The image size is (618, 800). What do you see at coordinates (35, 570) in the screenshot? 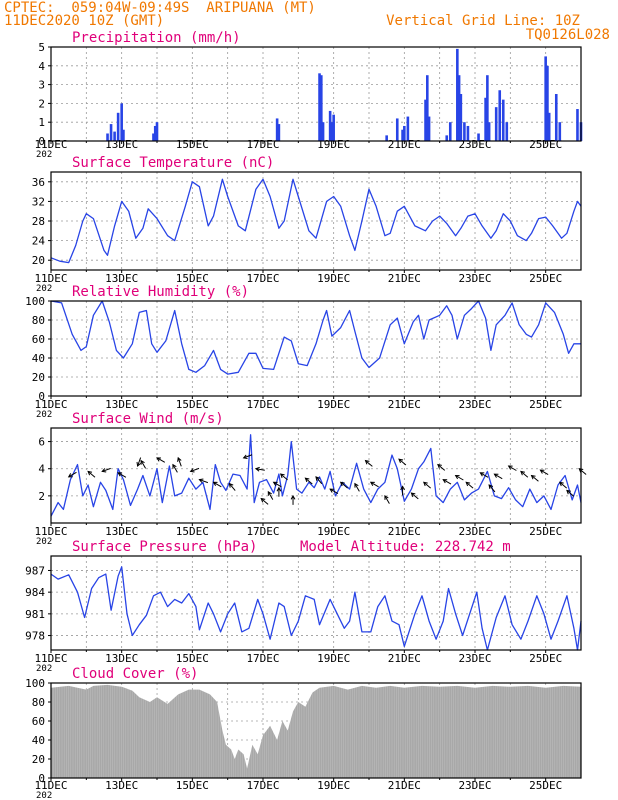
I see `y-tick-label: 987` at bounding box center [35, 570].